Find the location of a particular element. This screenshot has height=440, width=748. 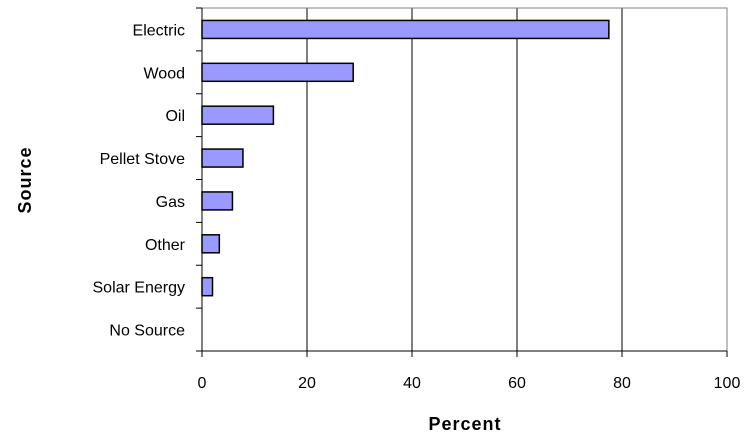

y-axis-title: Source is located at coordinates (25, 179).